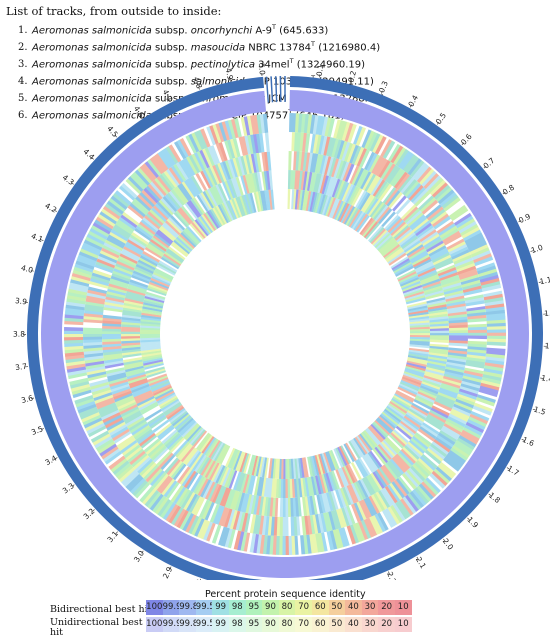 This screenshot has width=550, height=642. What do you see at coordinates (139, 556) in the screenshot?
I see `tick-label: 3.0` at bounding box center [139, 556].